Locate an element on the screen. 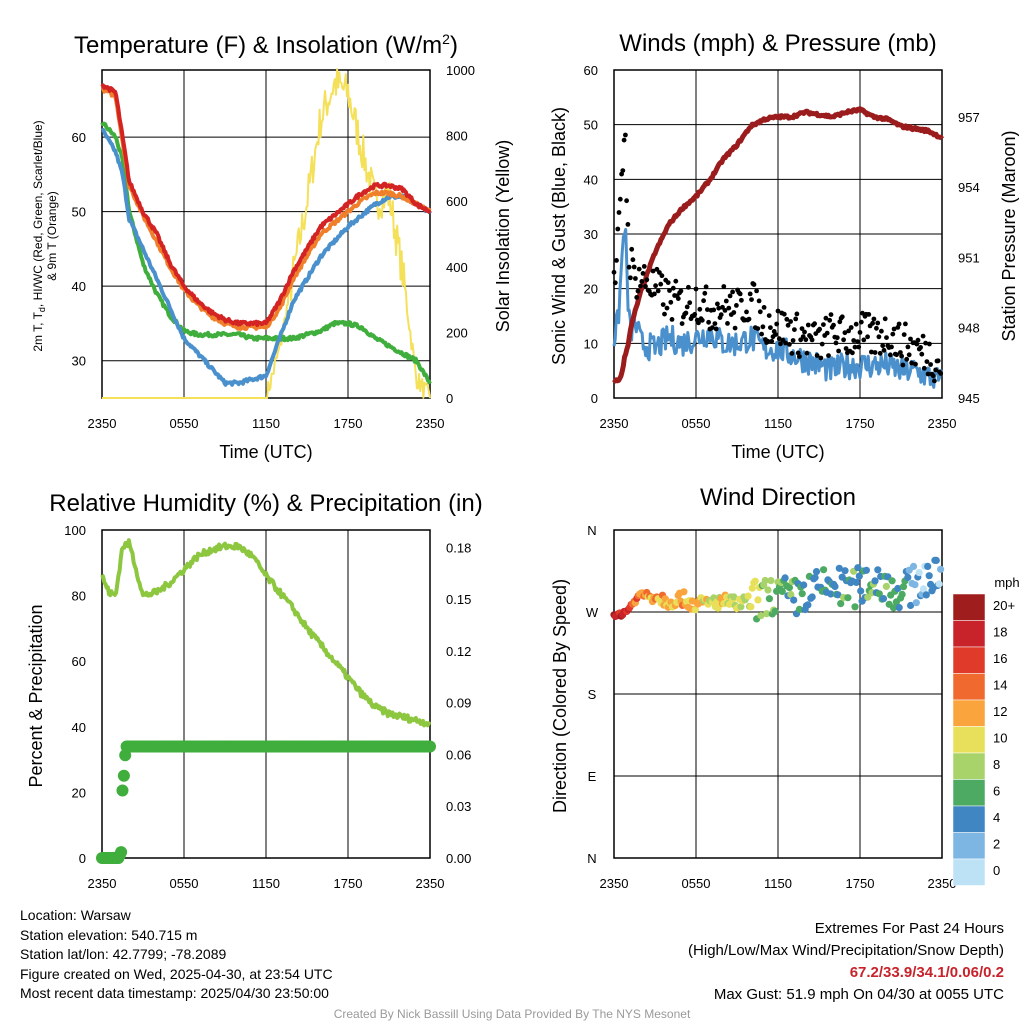  wind-y-tick-label: 0 is located at coordinates (594, 398).